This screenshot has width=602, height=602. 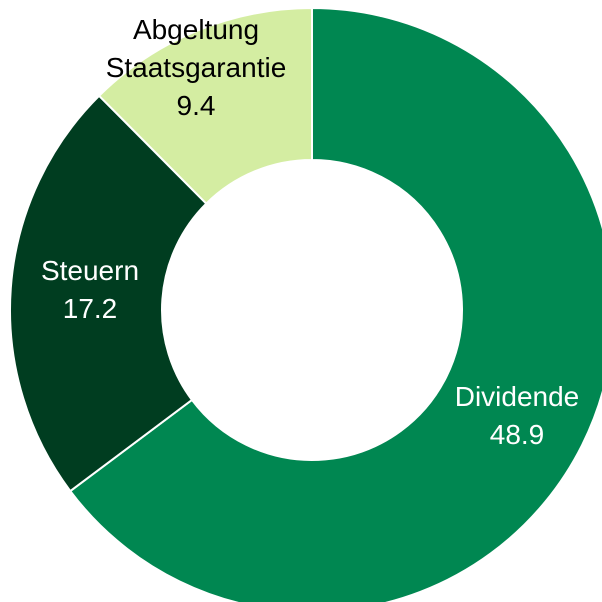 I want to click on slice-label: Dividende 48.9, so click(x=509, y=416).